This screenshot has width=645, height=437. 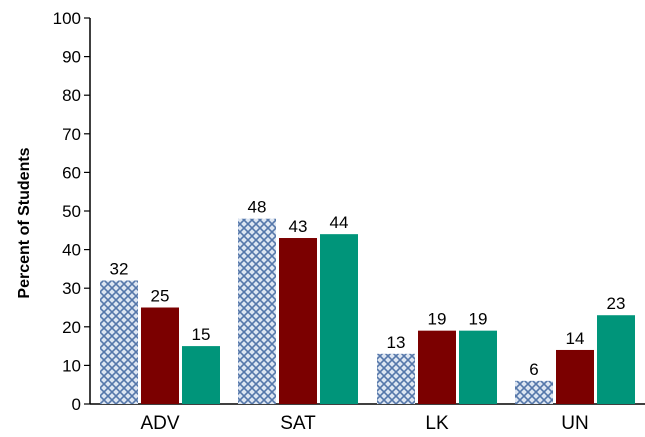 What do you see at coordinates (71, 134) in the screenshot?
I see `y-tick-label: 70` at bounding box center [71, 134].